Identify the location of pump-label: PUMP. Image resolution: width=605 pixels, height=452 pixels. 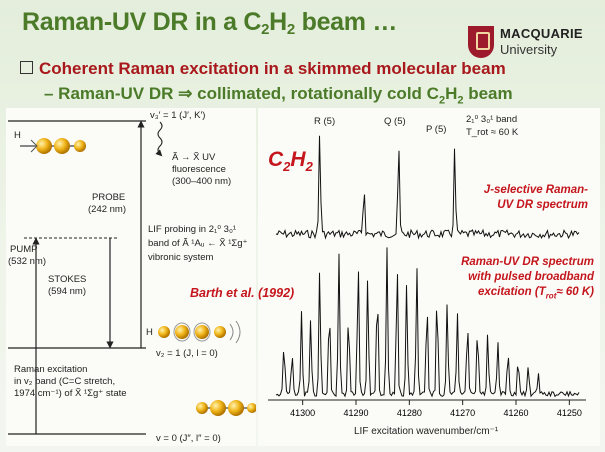
(24, 249).